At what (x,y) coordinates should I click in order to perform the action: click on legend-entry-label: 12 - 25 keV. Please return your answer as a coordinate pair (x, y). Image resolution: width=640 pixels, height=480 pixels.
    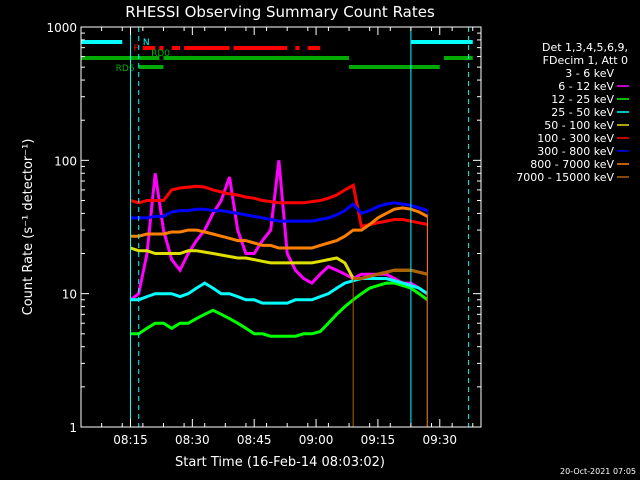
    Looking at the image, I should click on (582, 99).